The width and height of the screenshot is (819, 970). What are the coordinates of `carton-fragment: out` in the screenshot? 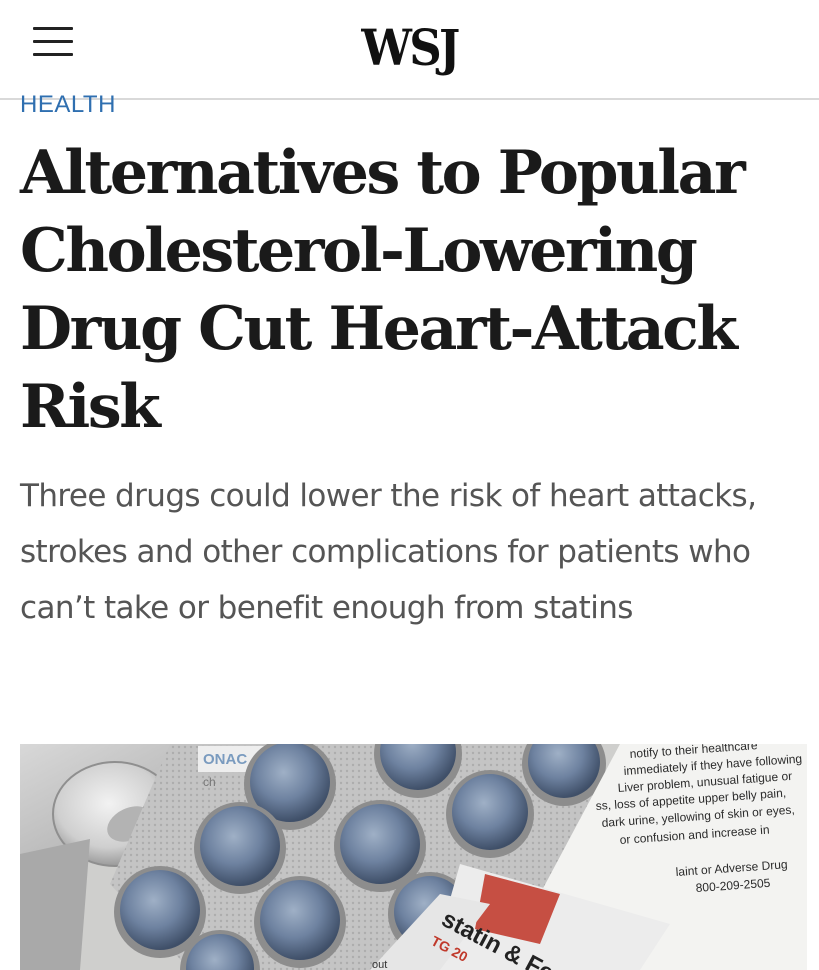 It's located at (379, 964).